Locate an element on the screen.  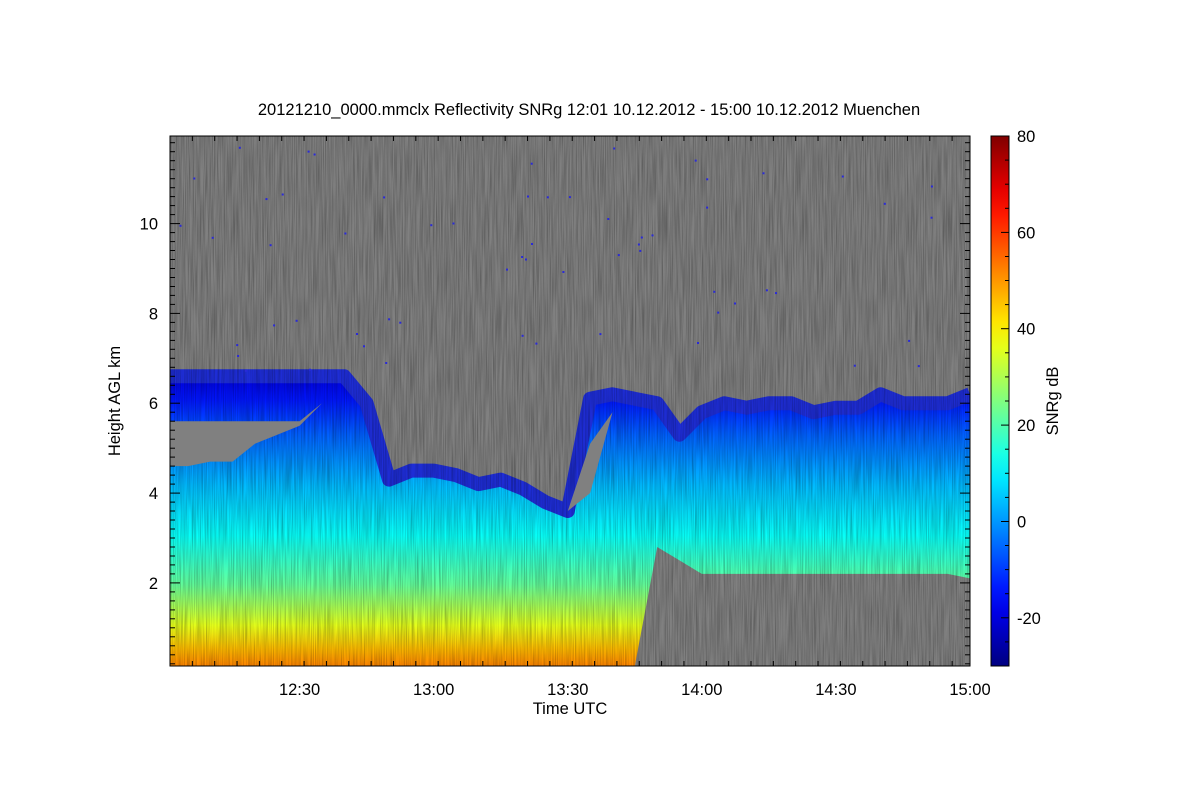
x-tick-label: 13:00 is located at coordinates (433, 690).